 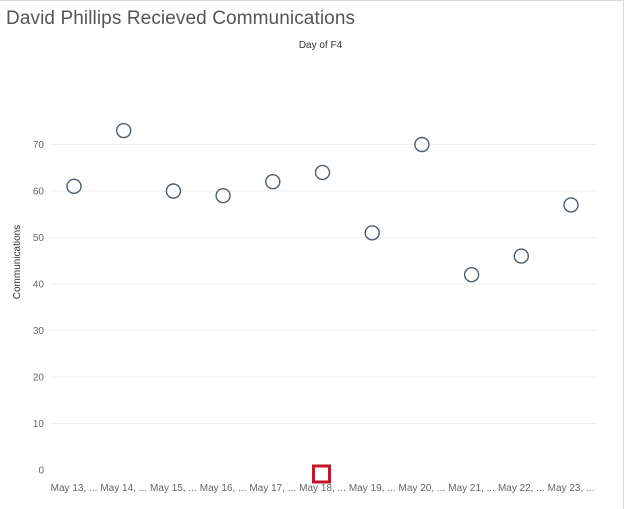 I want to click on highlight-marker, so click(x=321, y=474).